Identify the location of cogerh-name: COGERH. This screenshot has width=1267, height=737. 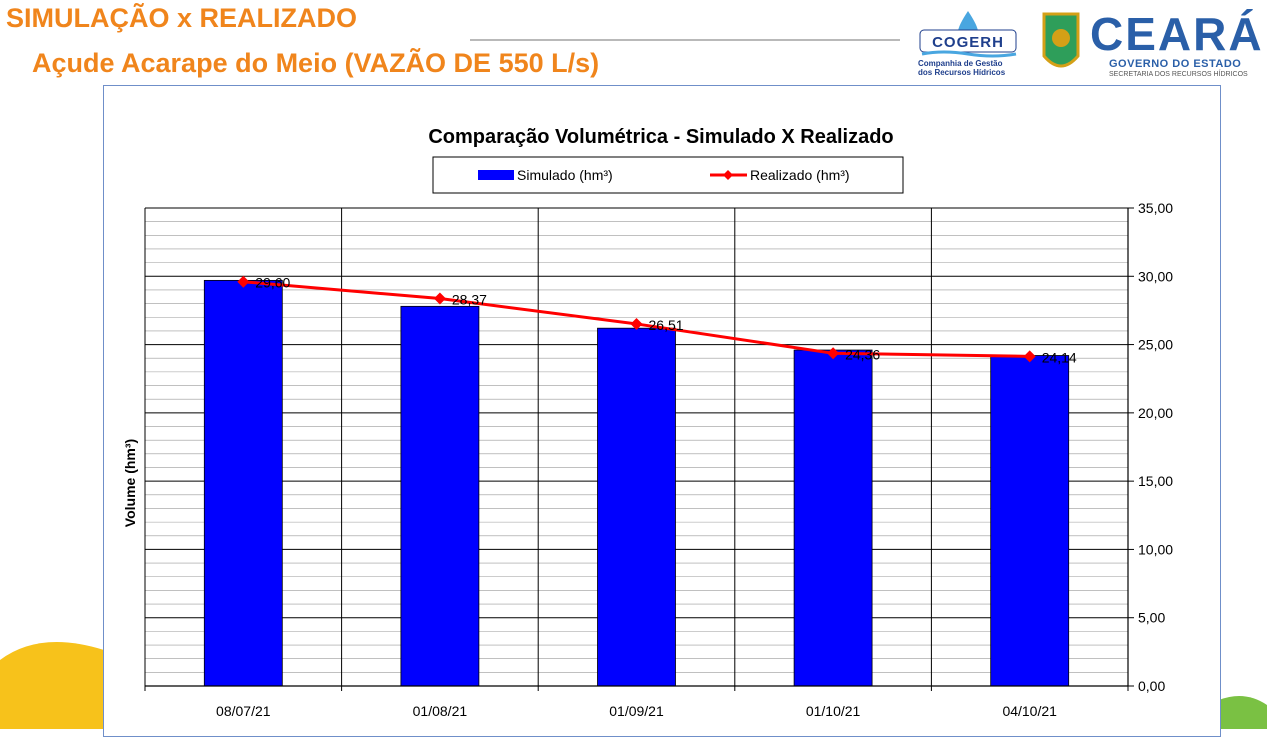
(968, 42).